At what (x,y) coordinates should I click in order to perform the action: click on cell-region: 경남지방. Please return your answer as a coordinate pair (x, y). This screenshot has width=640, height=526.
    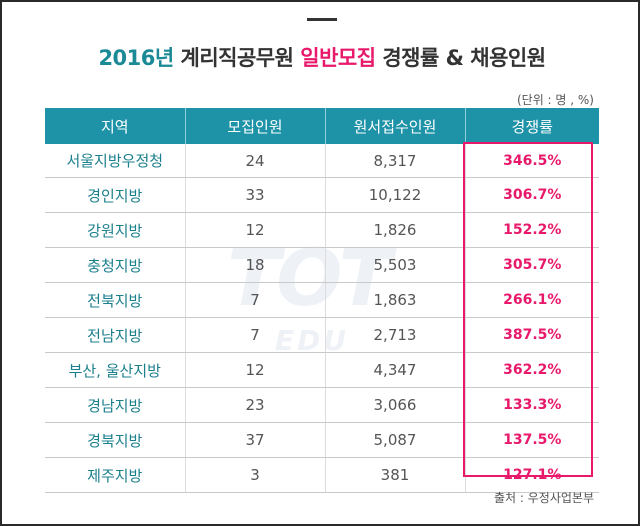
    Looking at the image, I should click on (115, 405).